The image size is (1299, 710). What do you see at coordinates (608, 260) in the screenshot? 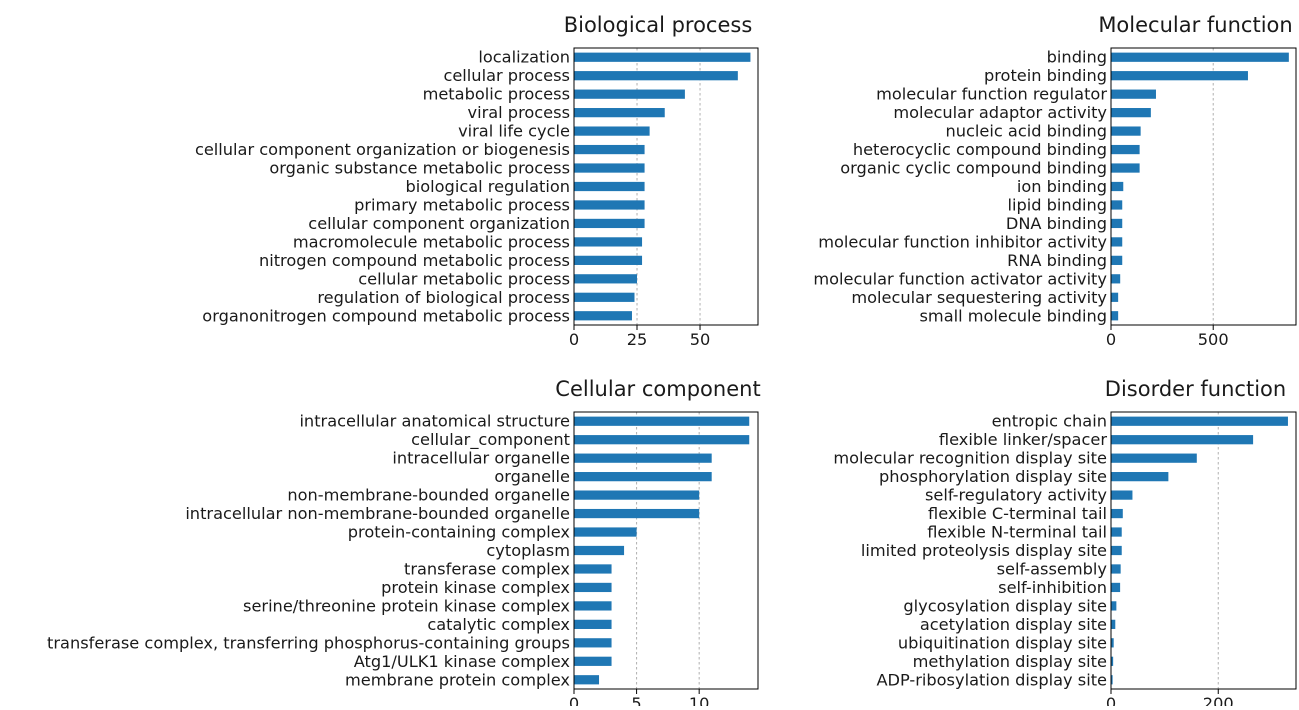
I see `bar-nitrogen-compound-metabolic-process` at bounding box center [608, 260].